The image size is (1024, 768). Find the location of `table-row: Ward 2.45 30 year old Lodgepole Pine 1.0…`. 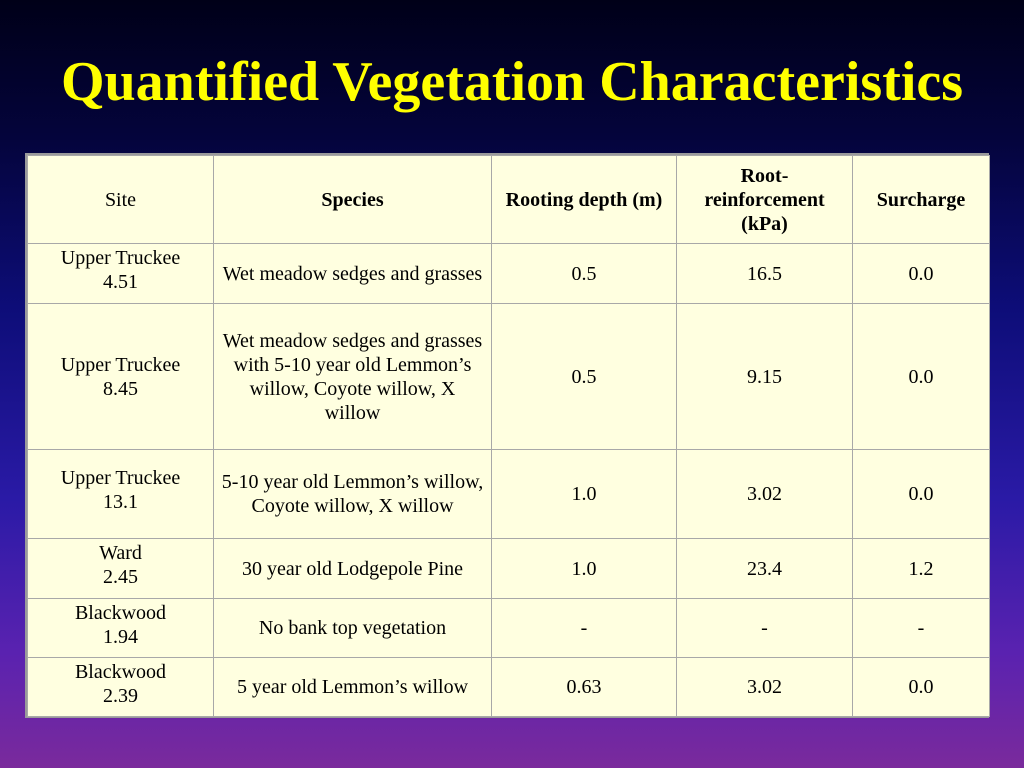

table-row: Ward 2.45 30 year old Lodgepole Pine 1.0… is located at coordinates (508, 568).